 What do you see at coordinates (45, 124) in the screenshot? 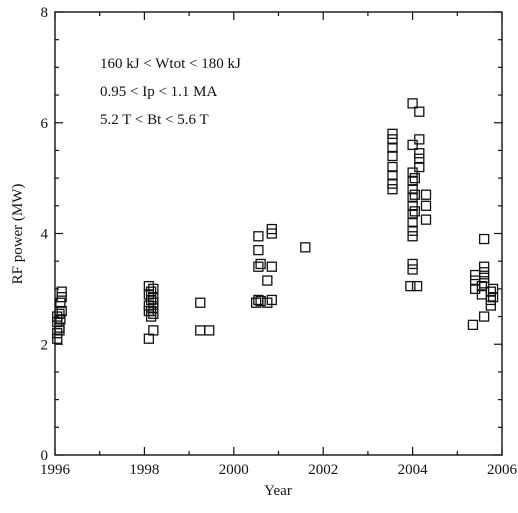
I see `y-tick-label: 6` at bounding box center [45, 124].